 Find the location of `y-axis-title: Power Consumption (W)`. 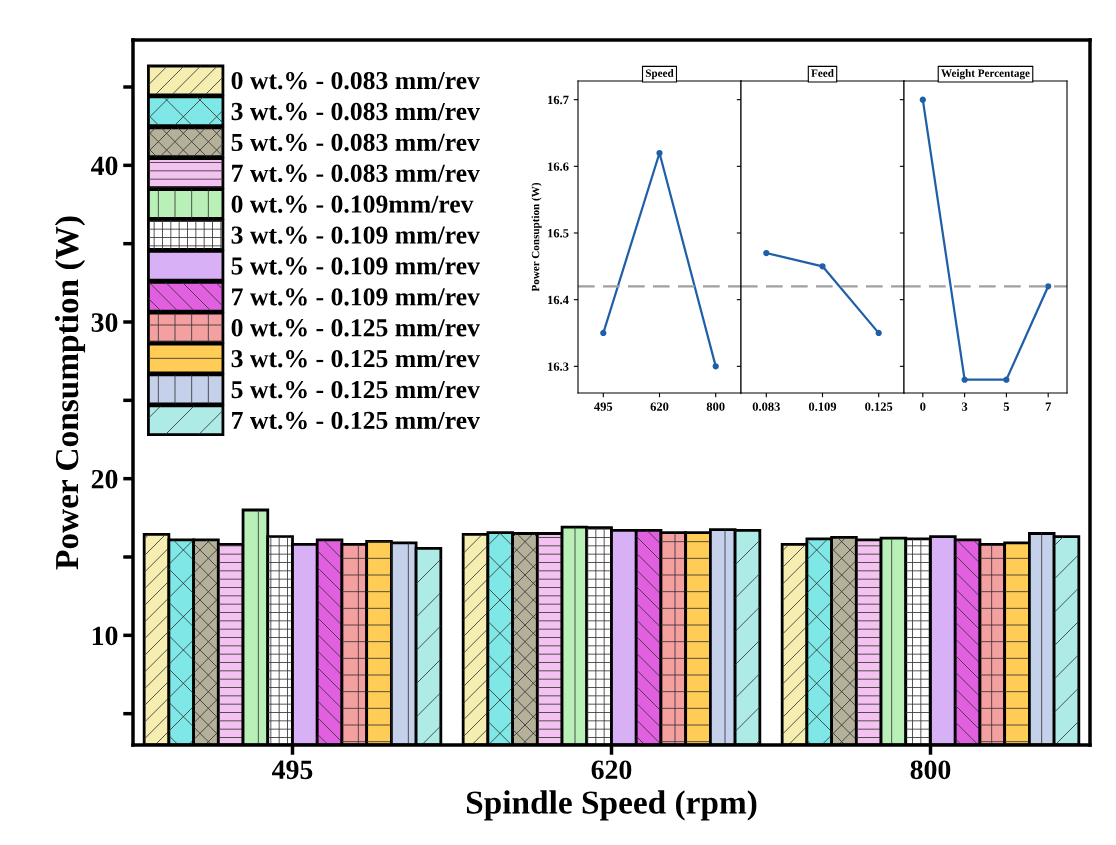

y-axis-title: Power Consumption (W) is located at coordinates (70, 393).